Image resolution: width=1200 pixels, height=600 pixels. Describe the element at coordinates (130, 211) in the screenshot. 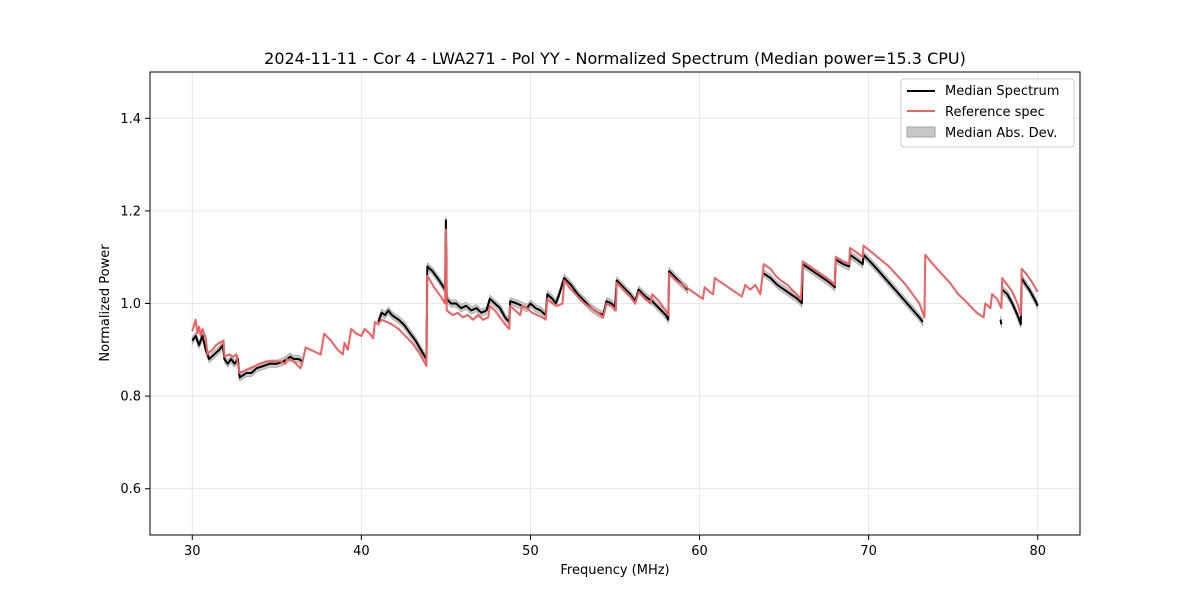

I see `y-tick-label: 1.2` at that location.